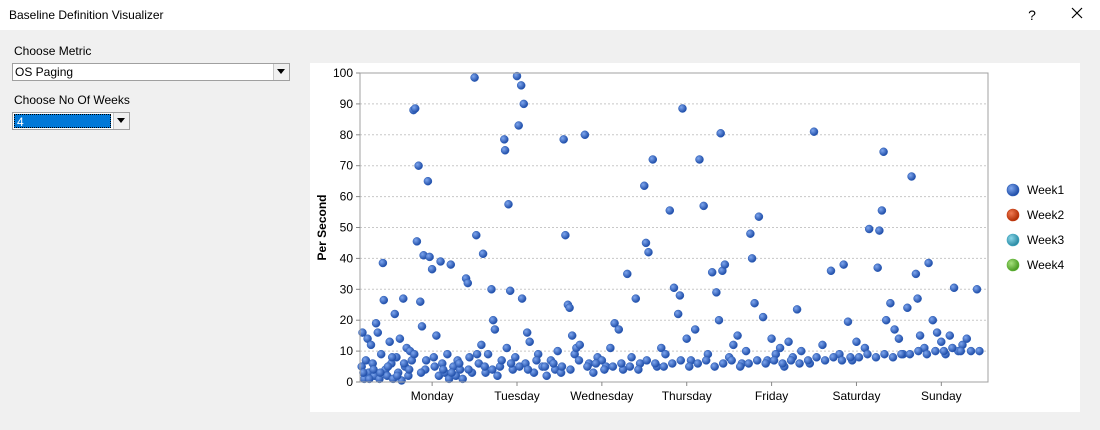  Describe the element at coordinates (343, 73) in the screenshot. I see `y-tick-label: 100` at that location.